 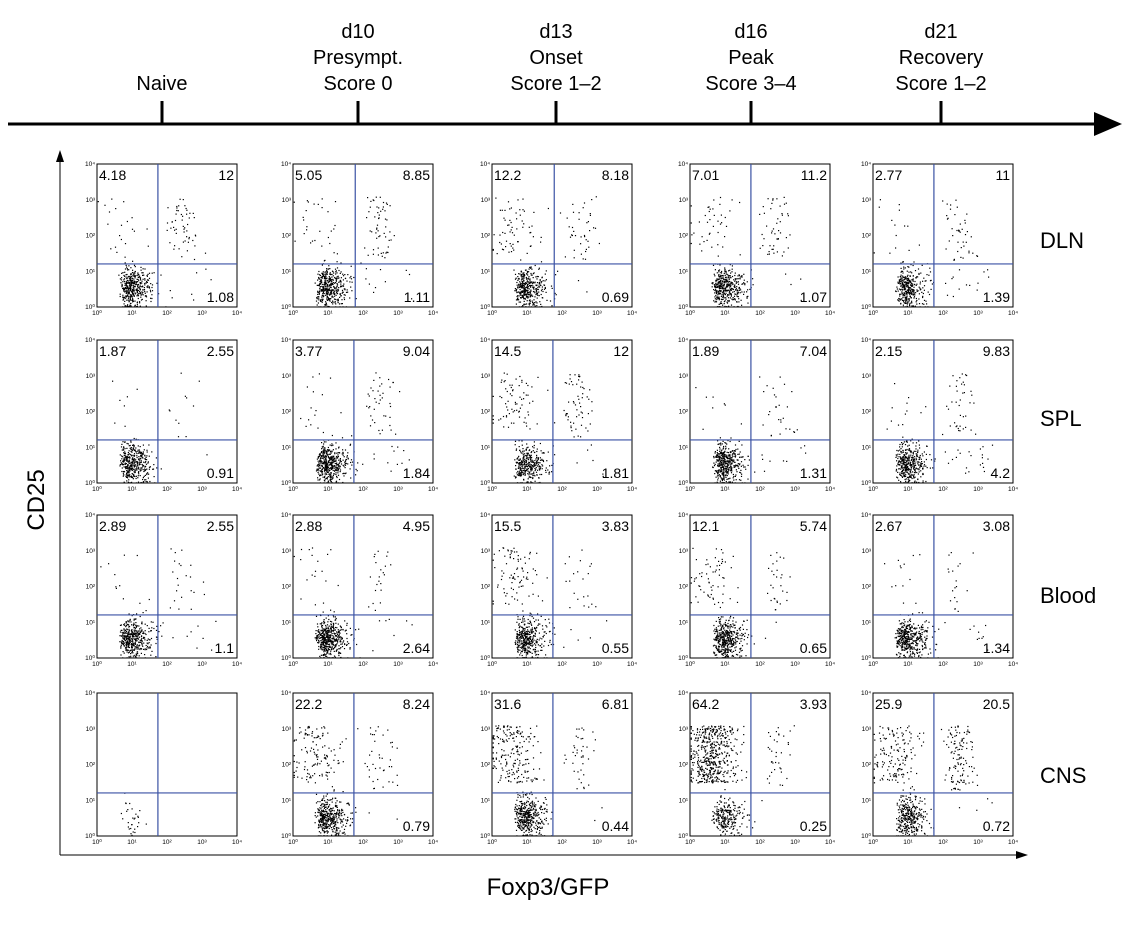 What do you see at coordinates (941, 58) in the screenshot?
I see `timeline-stage-label: Recovery` at bounding box center [941, 58].